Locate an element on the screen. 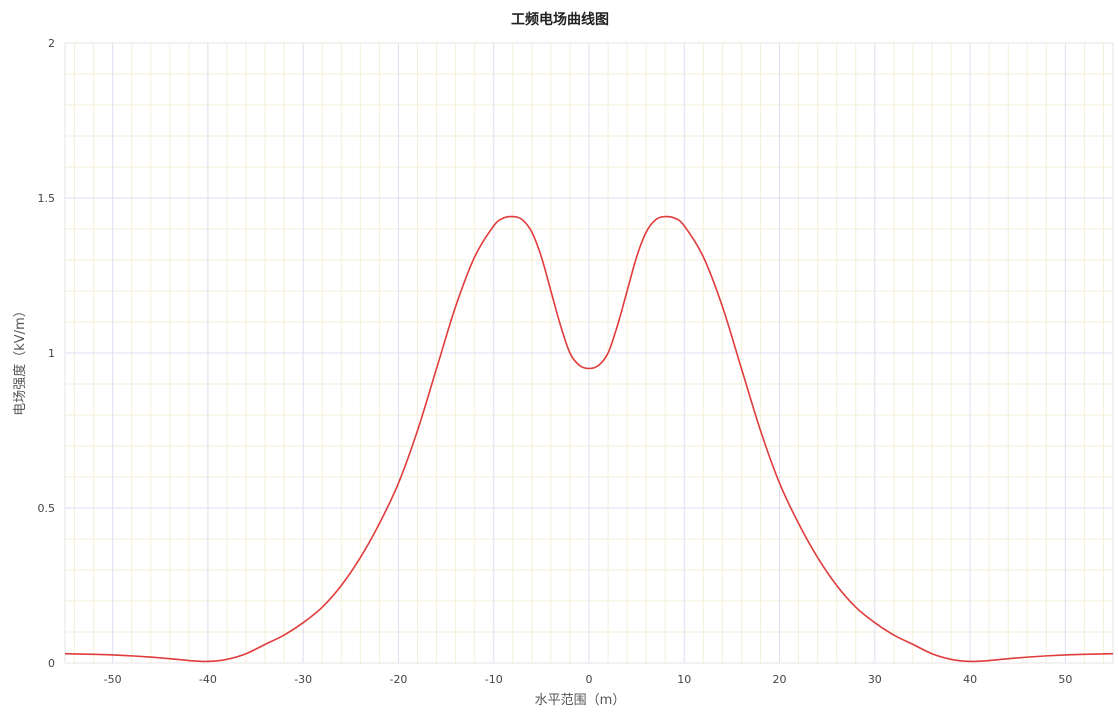  x-tick-label: 50 is located at coordinates (1065, 679).